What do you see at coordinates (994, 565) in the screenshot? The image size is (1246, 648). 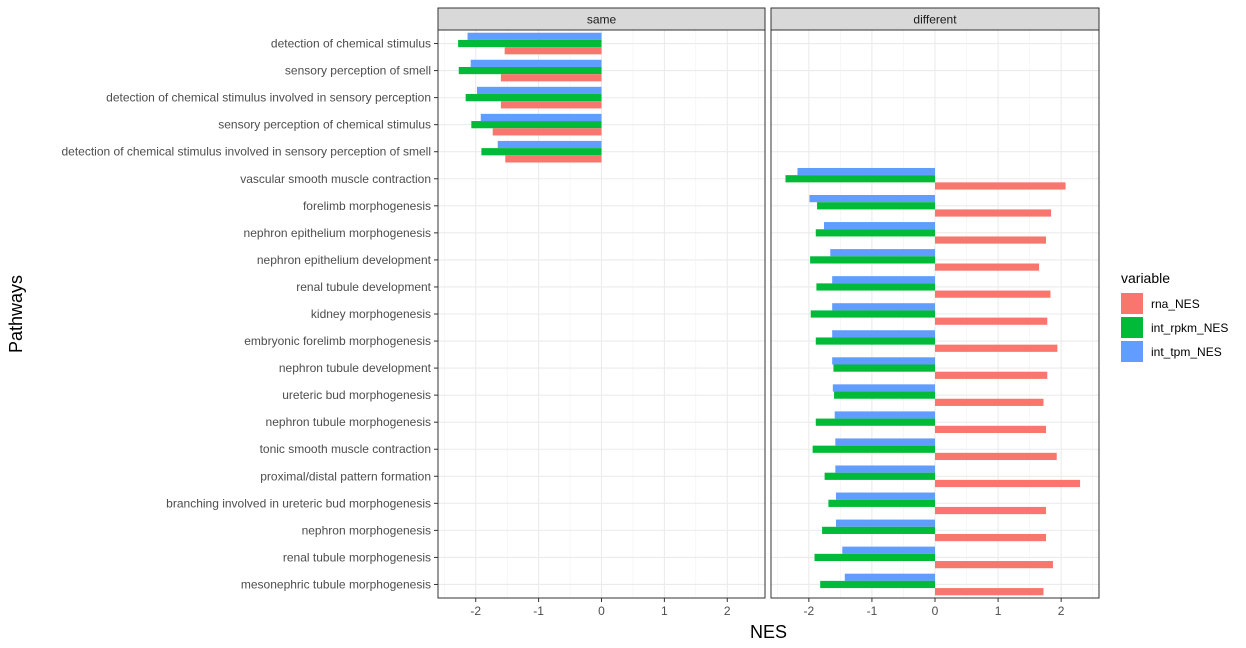 I see `bar-rna-nes-renal-tubule-morphogenesis` at bounding box center [994, 565].